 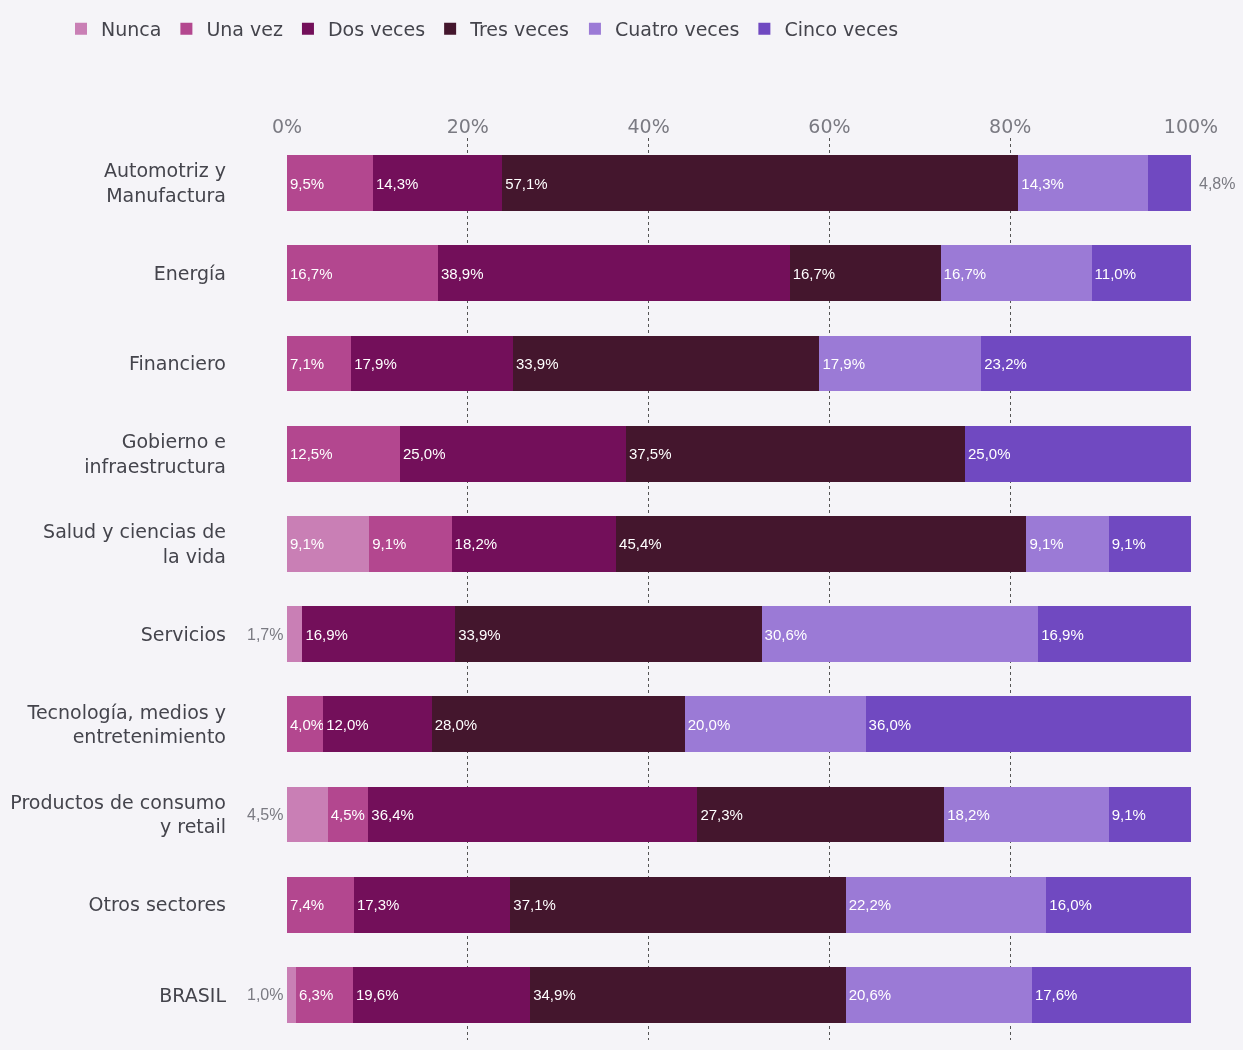 What do you see at coordinates (157, 904) in the screenshot?
I see `y-tick-label: Otros sectores` at bounding box center [157, 904].